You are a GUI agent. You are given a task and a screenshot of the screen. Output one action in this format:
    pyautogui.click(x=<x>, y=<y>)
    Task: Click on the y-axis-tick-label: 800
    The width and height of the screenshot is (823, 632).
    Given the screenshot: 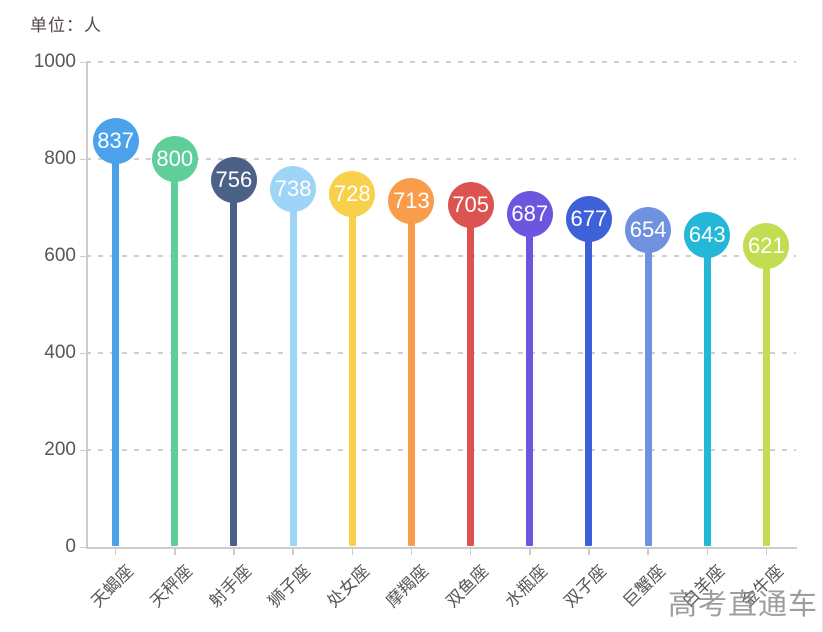 What is the action you would take?
    pyautogui.click(x=60, y=158)
    